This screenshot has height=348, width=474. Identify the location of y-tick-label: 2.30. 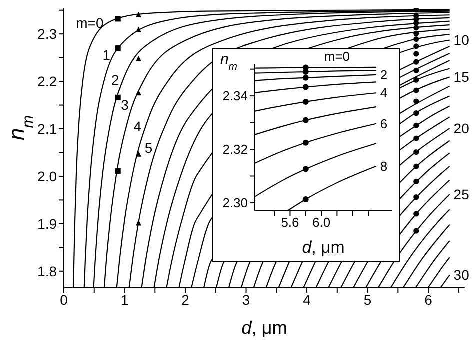
(235, 203).